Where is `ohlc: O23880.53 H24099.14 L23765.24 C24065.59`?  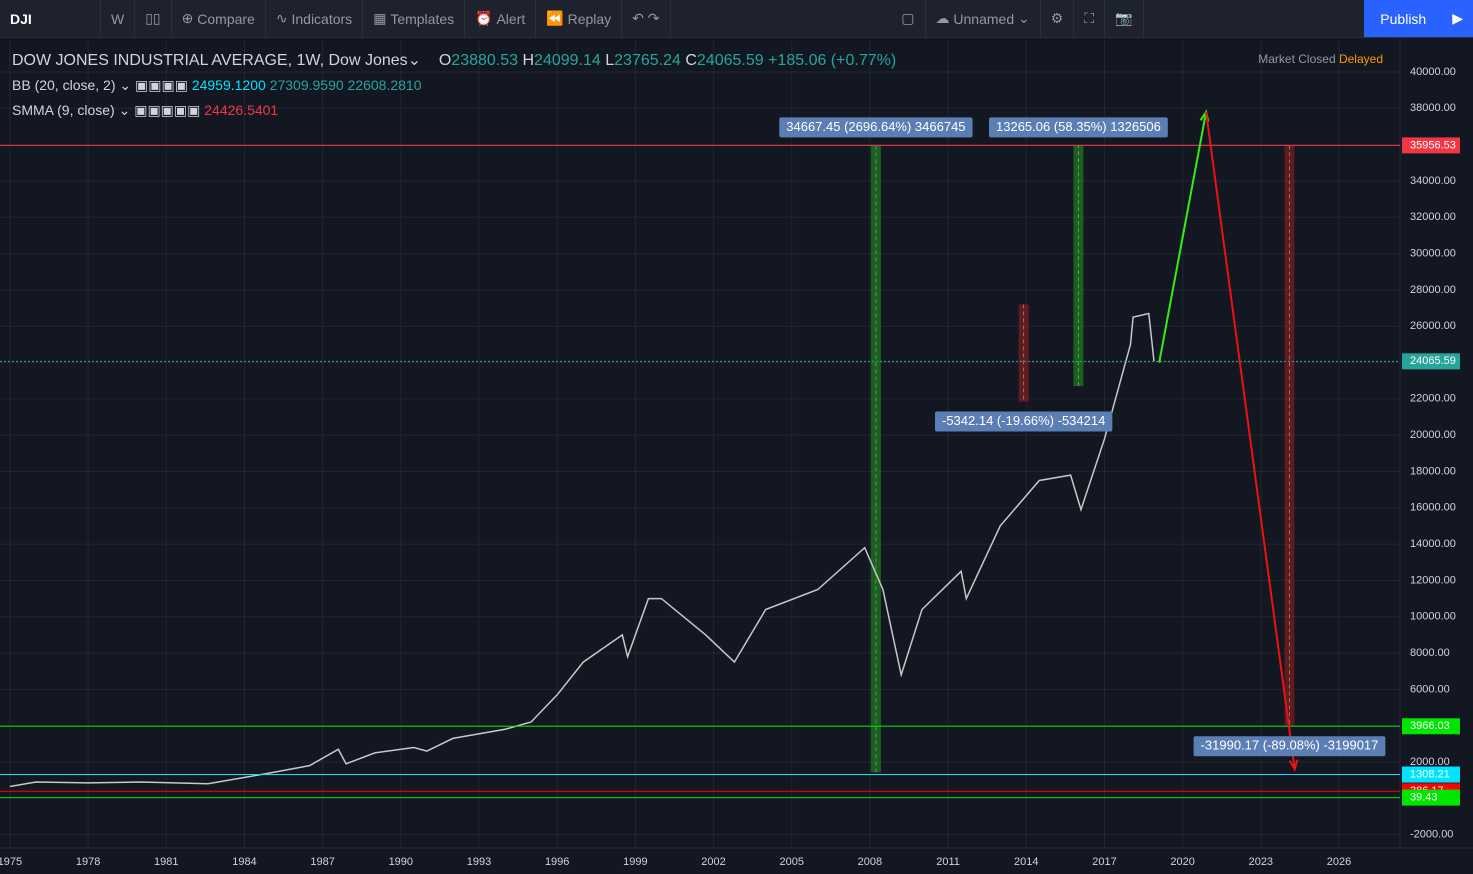
ohlc: O23880.53 H24099.14 L23765.24 C24065.59 is located at coordinates (603, 60).